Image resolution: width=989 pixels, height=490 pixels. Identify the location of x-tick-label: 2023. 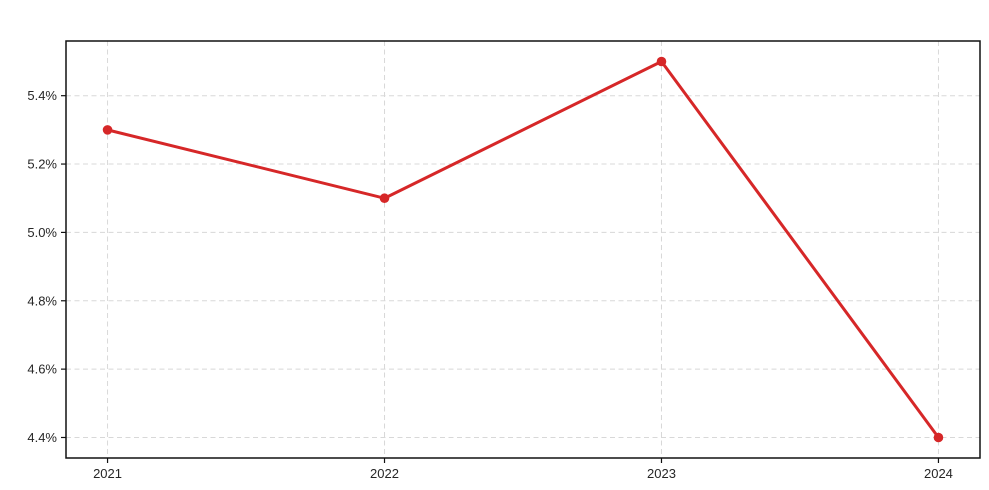
(661, 473).